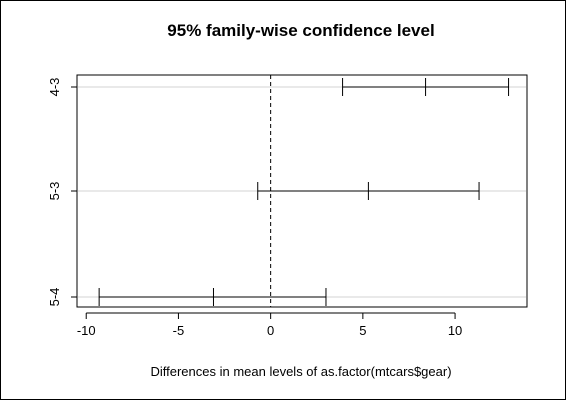 This screenshot has width=566, height=401. Describe the element at coordinates (54, 191) in the screenshot. I see `y-tick-label-5-3: 5-3` at that location.